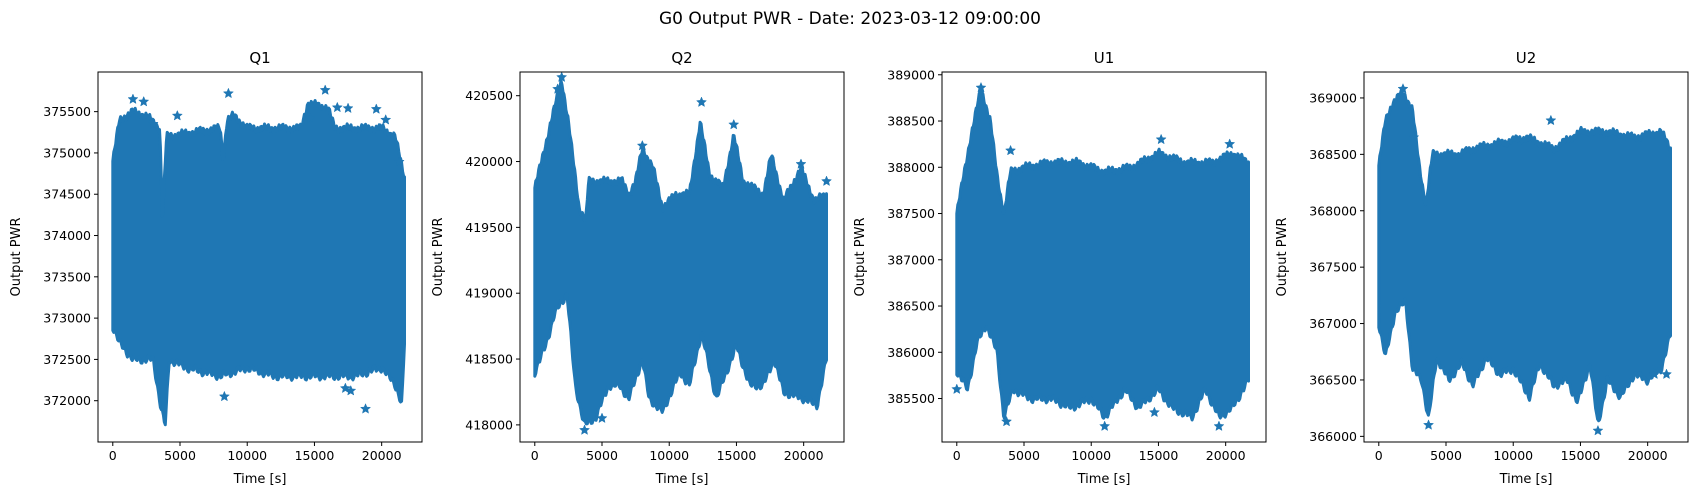  I want to click on y-tick-label: 374000, so click(67, 235).